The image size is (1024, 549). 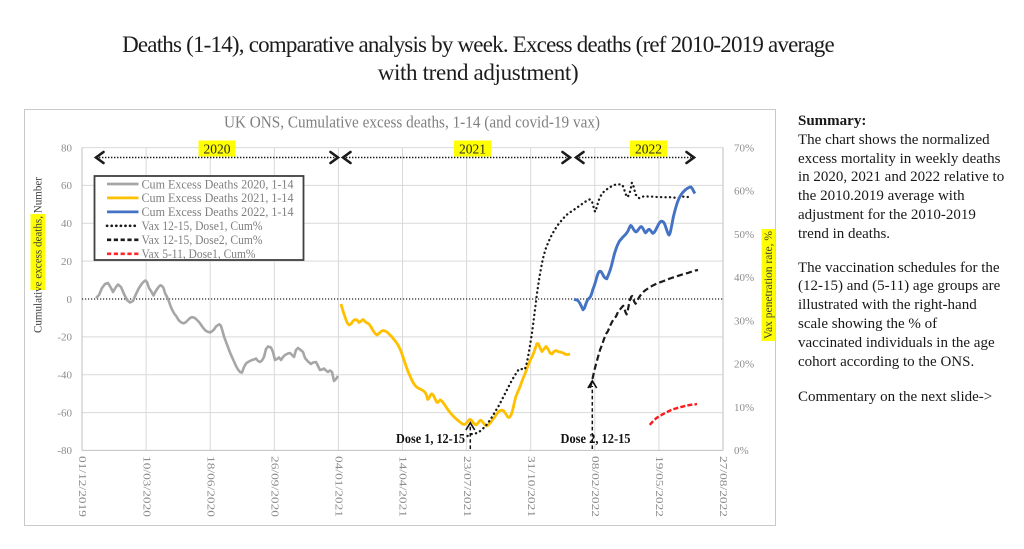 I want to click on svg-text: Vax penetration rate, %, so click(x=769, y=285).